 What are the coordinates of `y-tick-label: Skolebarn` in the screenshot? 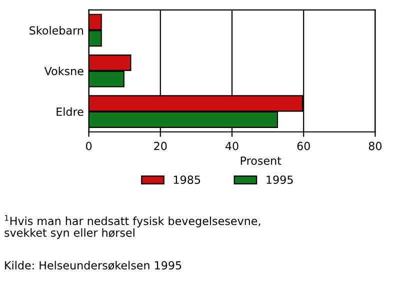 It's located at (56, 30).